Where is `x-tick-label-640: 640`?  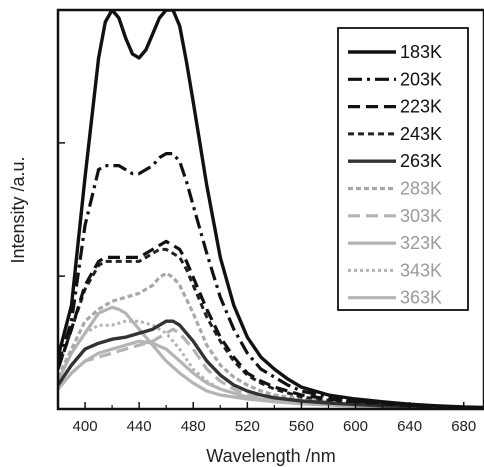
x-tick-label-640: 640 is located at coordinates (409, 426).